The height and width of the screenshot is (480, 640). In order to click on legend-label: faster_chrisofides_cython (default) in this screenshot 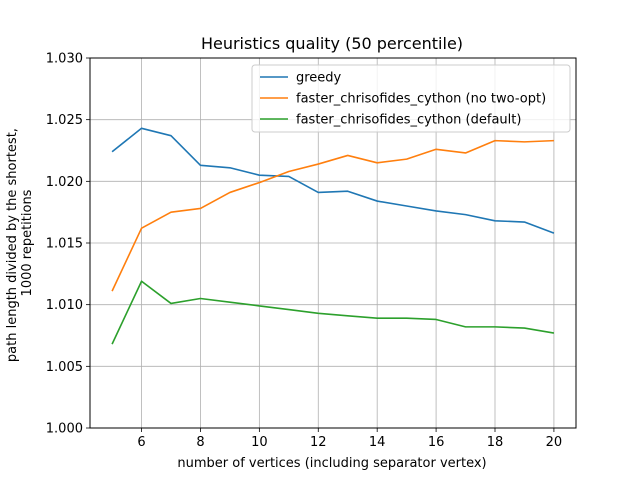, I will do `click(408, 120)`.